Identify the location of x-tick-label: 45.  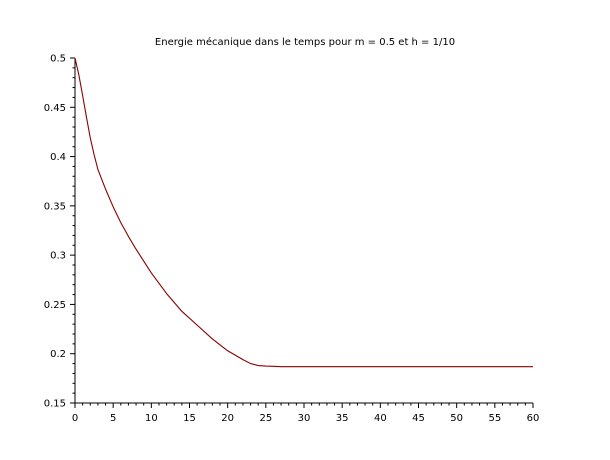
(418, 418).